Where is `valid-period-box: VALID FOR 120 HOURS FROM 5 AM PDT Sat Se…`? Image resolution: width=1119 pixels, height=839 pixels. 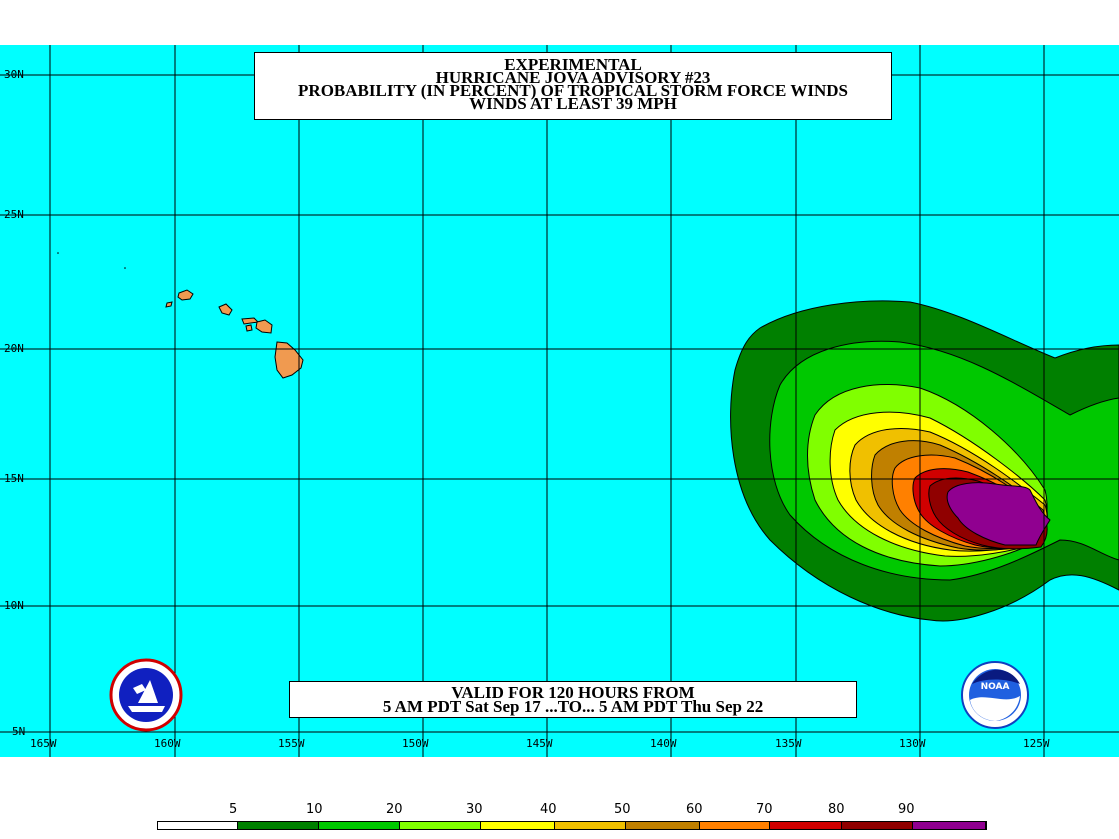
valid-period-box: VALID FOR 120 HOURS FROM 5 AM PDT Sat Se… is located at coordinates (573, 699).